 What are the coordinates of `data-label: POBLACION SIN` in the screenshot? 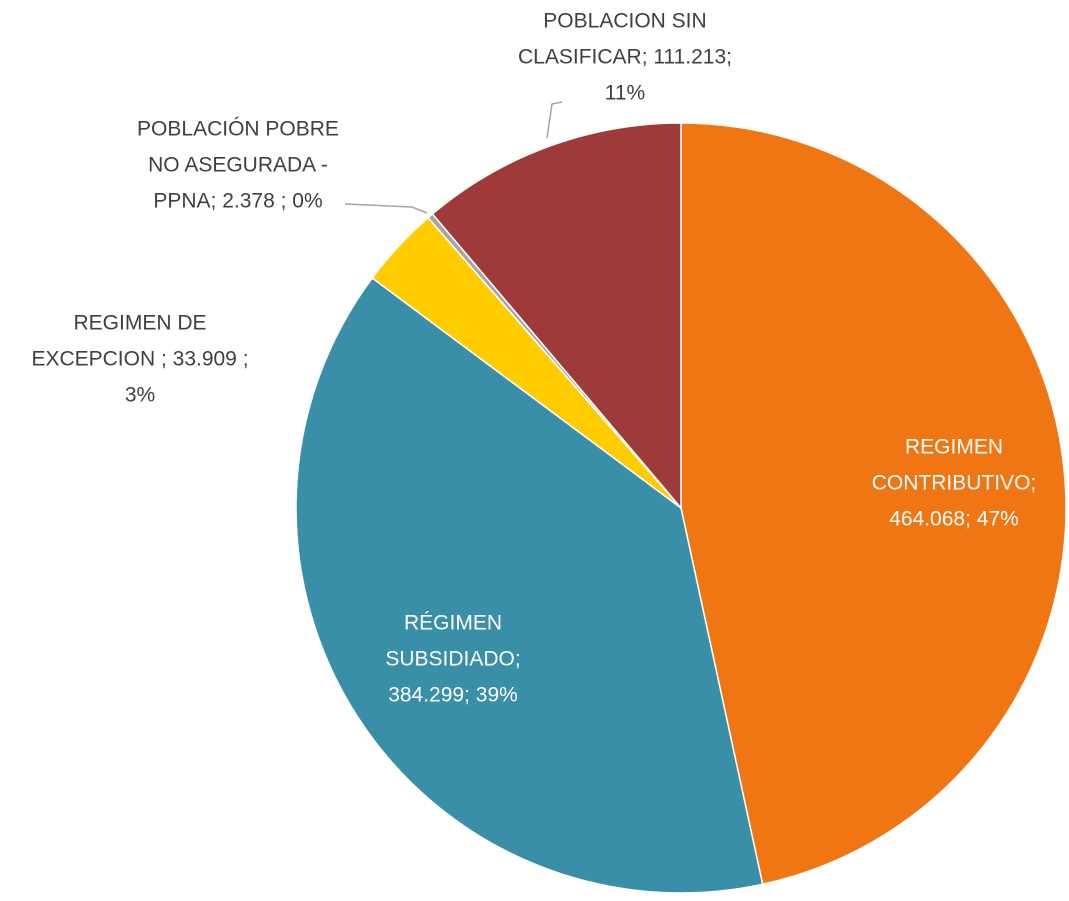 It's located at (624, 21).